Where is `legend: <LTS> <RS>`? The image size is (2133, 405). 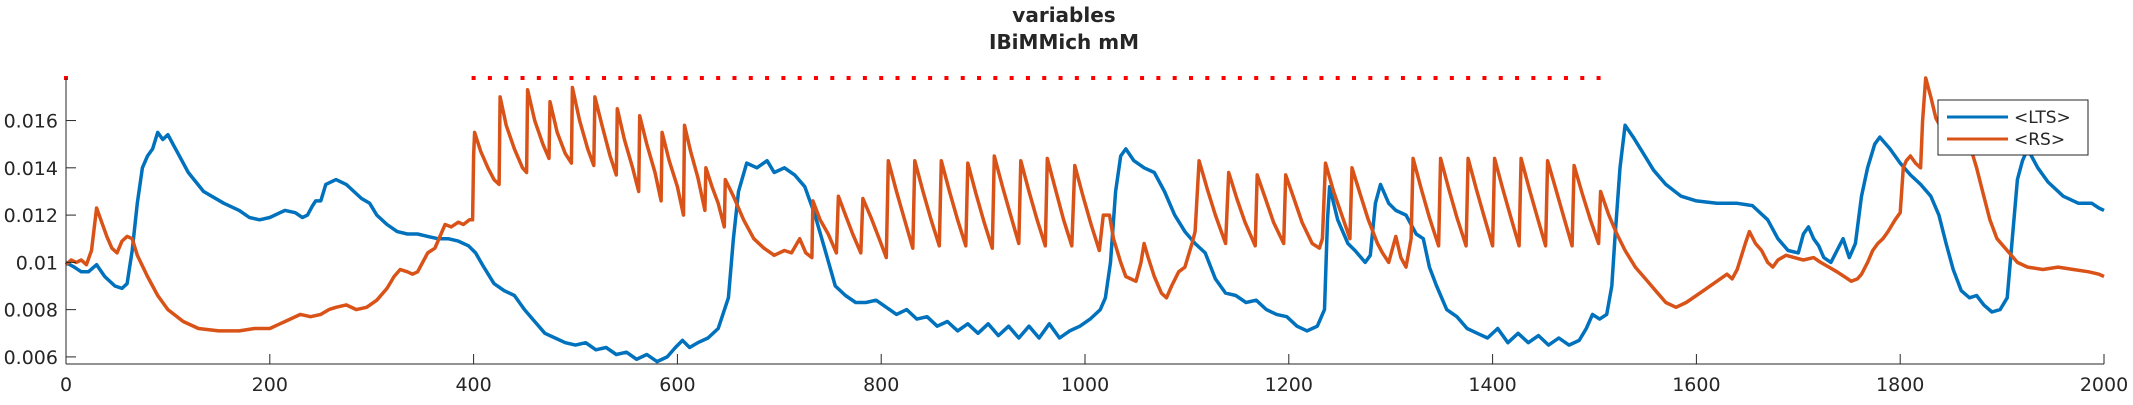 legend: <LTS> <RS> is located at coordinates (2013, 127).